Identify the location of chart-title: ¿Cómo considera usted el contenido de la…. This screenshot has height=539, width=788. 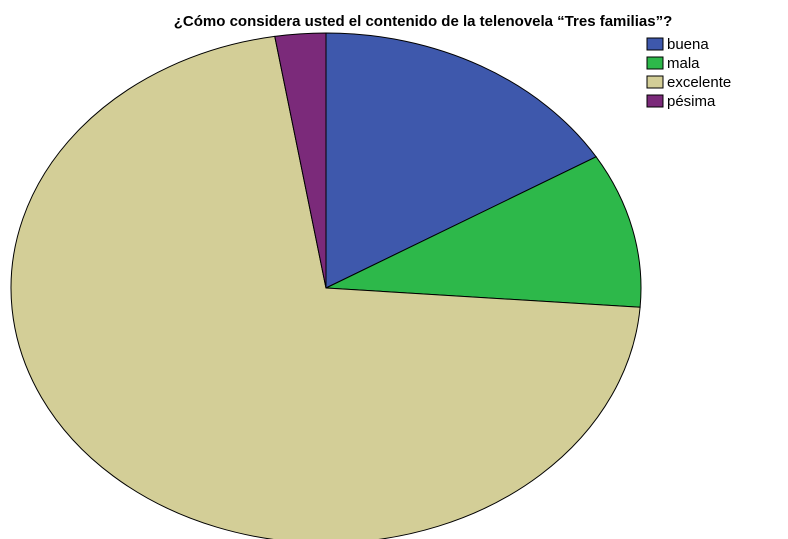
(423, 21).